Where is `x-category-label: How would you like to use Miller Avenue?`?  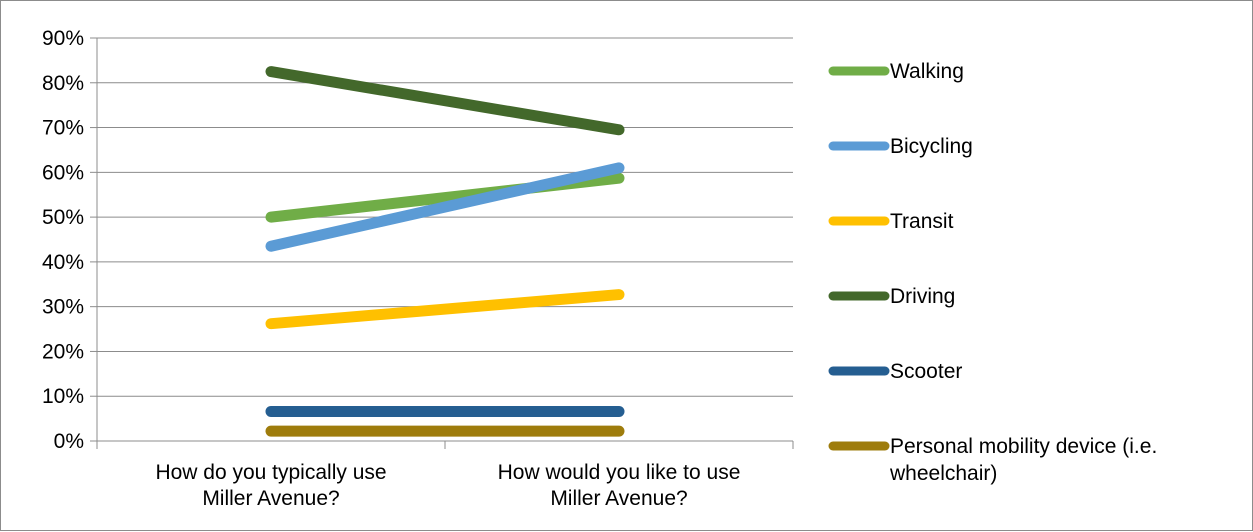
x-category-label: How would you like to use Miller Avenue? is located at coordinates (619, 485).